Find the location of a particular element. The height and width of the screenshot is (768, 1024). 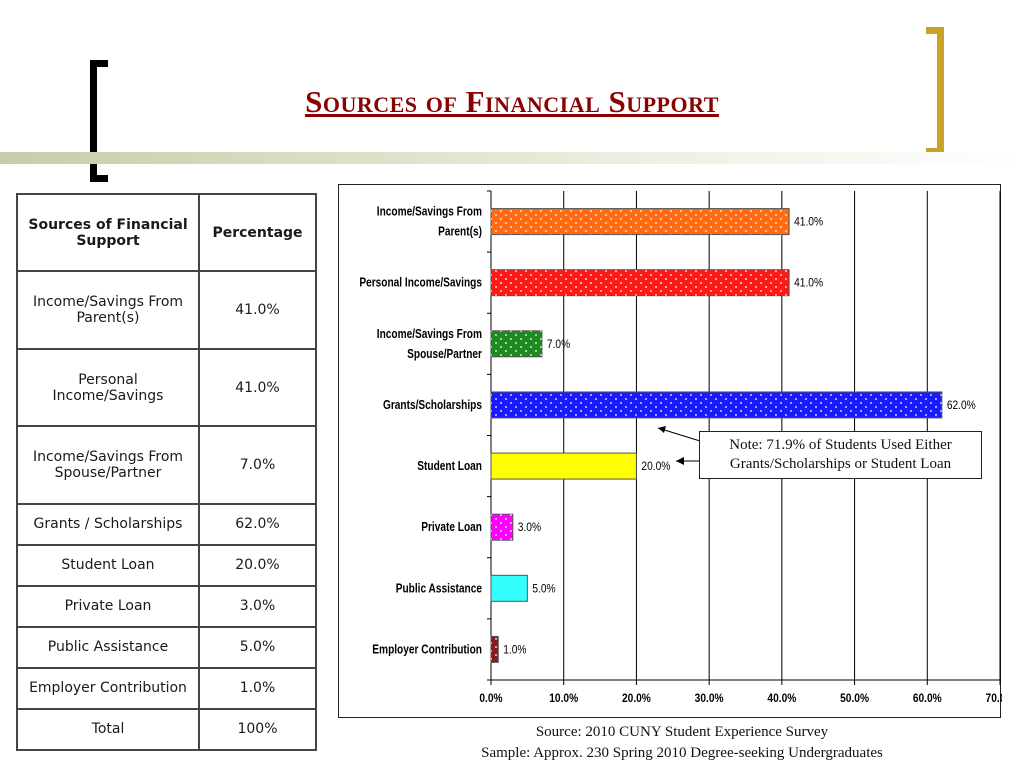

note-arrowhead-grants is located at coordinates (662, 429).